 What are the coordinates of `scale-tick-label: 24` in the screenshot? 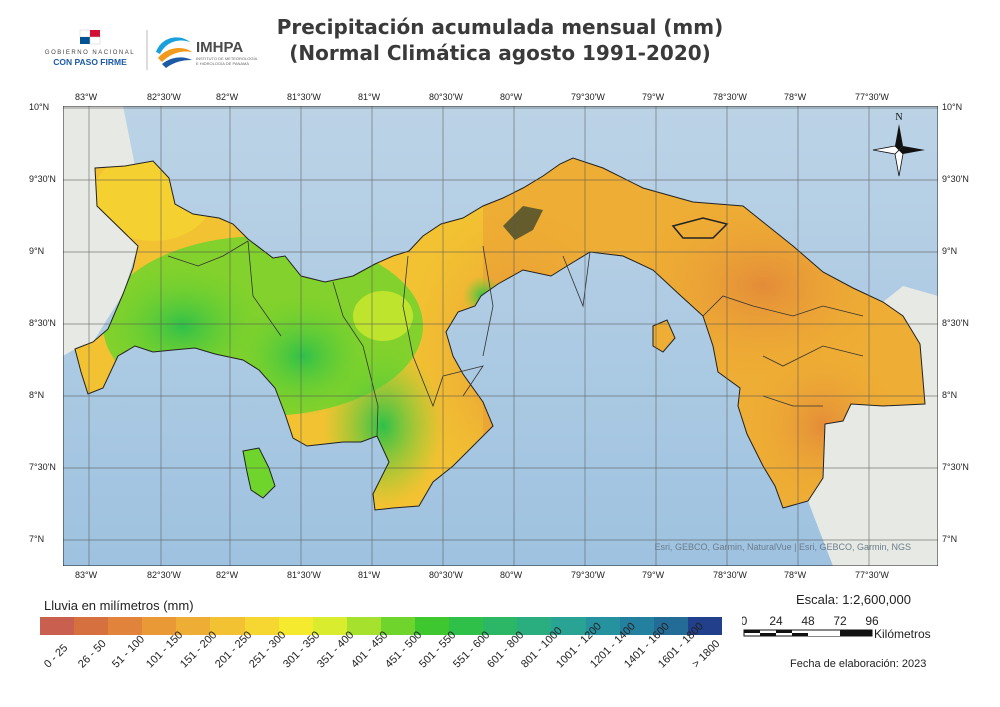 It's located at (776, 621).